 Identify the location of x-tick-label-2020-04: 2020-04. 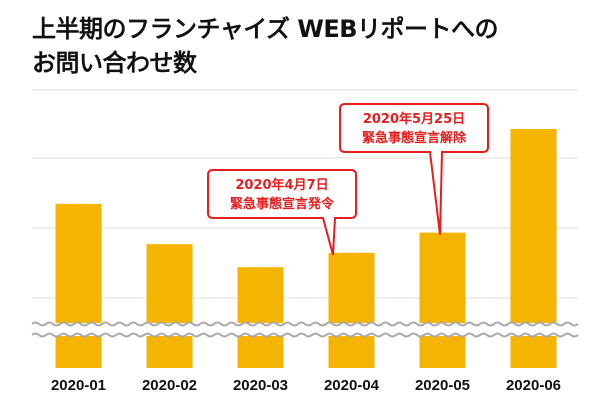
(352, 385).